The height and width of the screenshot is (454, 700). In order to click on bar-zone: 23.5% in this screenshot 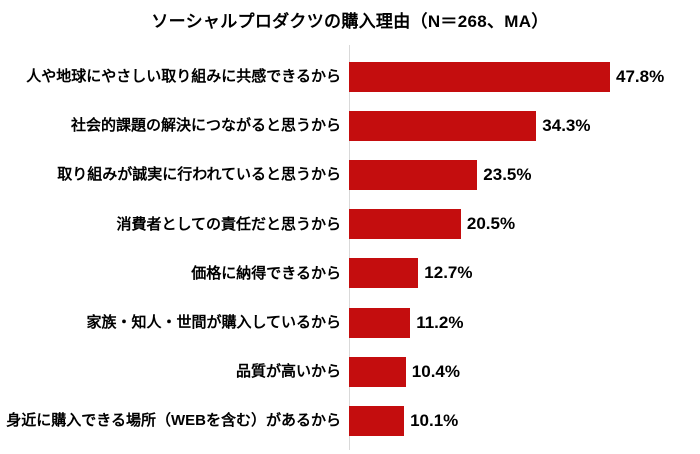, I will do `click(524, 174)`.